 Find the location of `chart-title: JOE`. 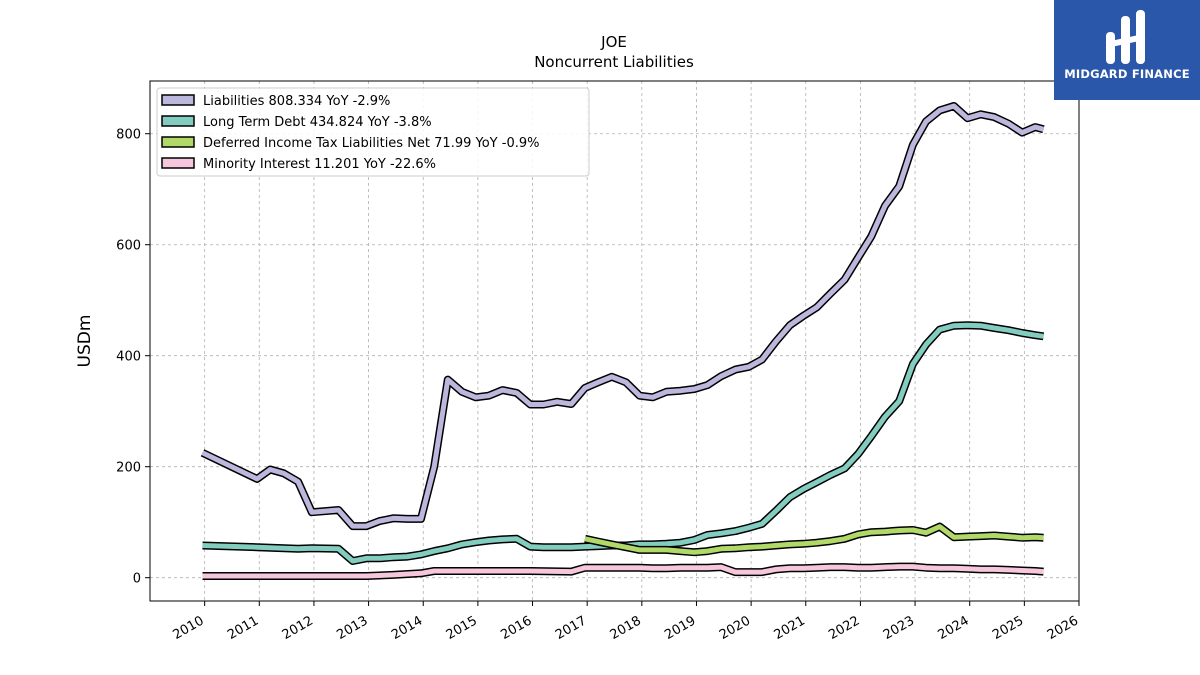

chart-title: JOE is located at coordinates (613, 42).